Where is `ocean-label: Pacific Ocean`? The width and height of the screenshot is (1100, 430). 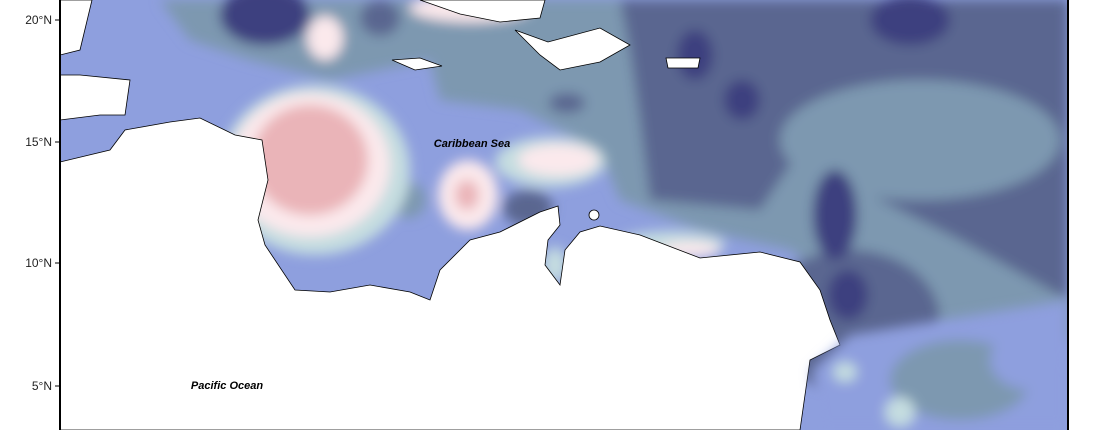 ocean-label: Pacific Ocean is located at coordinates (227, 386).